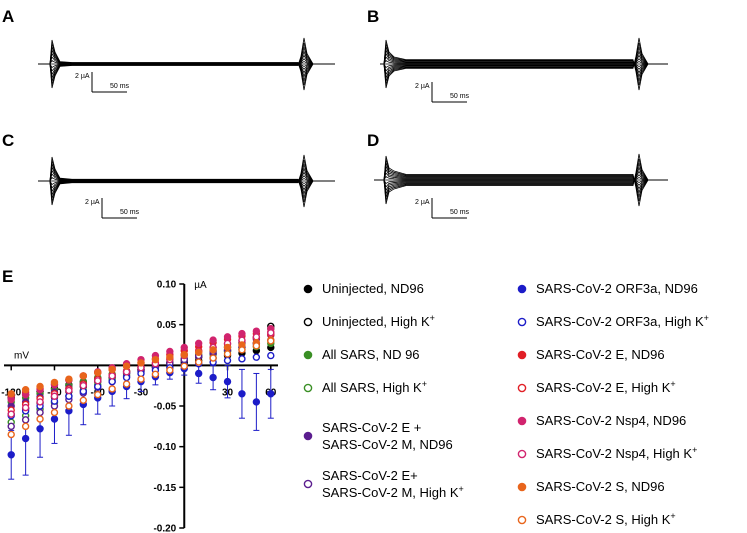 This screenshot has width=747, height=533. I want to click on trace-panel-a: A 2 µA 50 ms, so click(168, 50).